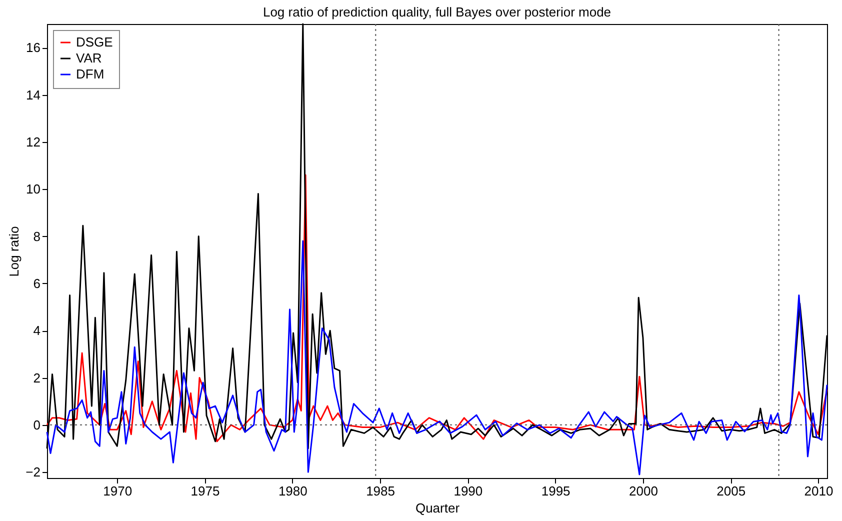 The height and width of the screenshot is (521, 842). What do you see at coordinates (468, 491) in the screenshot?
I see `x-tick-label: 1990` at bounding box center [468, 491].